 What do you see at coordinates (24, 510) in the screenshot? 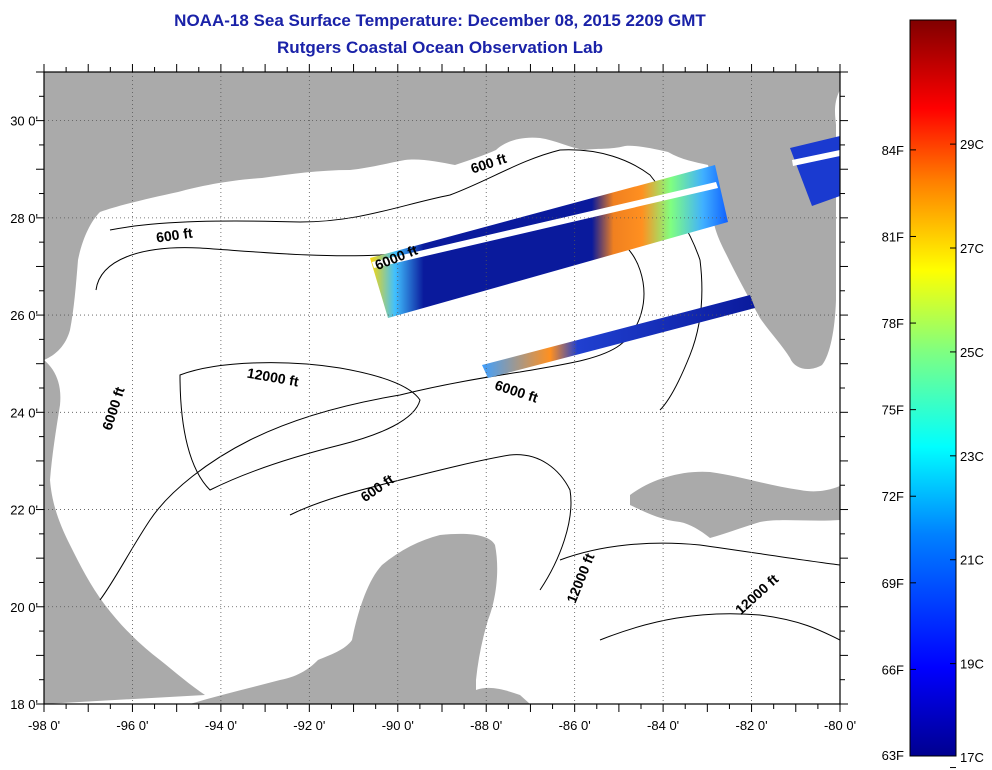
I see `lat-tick-label: 22 0'` at bounding box center [24, 510].